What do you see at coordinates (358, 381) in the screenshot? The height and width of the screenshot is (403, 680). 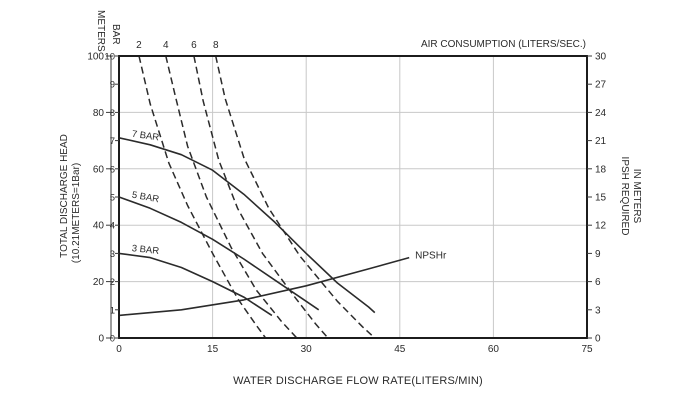 I see `x-axis-label: WATER DISCHARGE FLOW RATE(LITERS/MIN)` at bounding box center [358, 381].